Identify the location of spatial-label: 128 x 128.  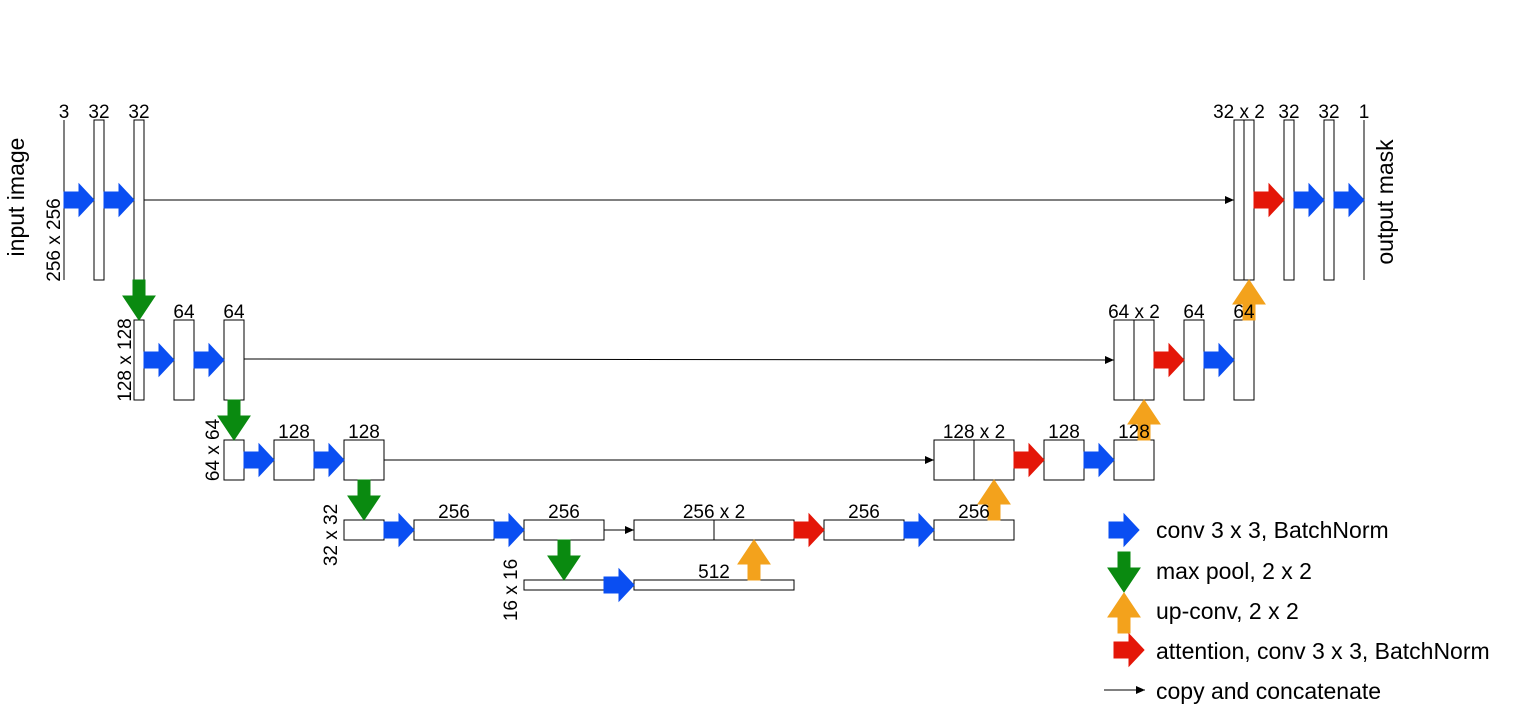
(125, 359).